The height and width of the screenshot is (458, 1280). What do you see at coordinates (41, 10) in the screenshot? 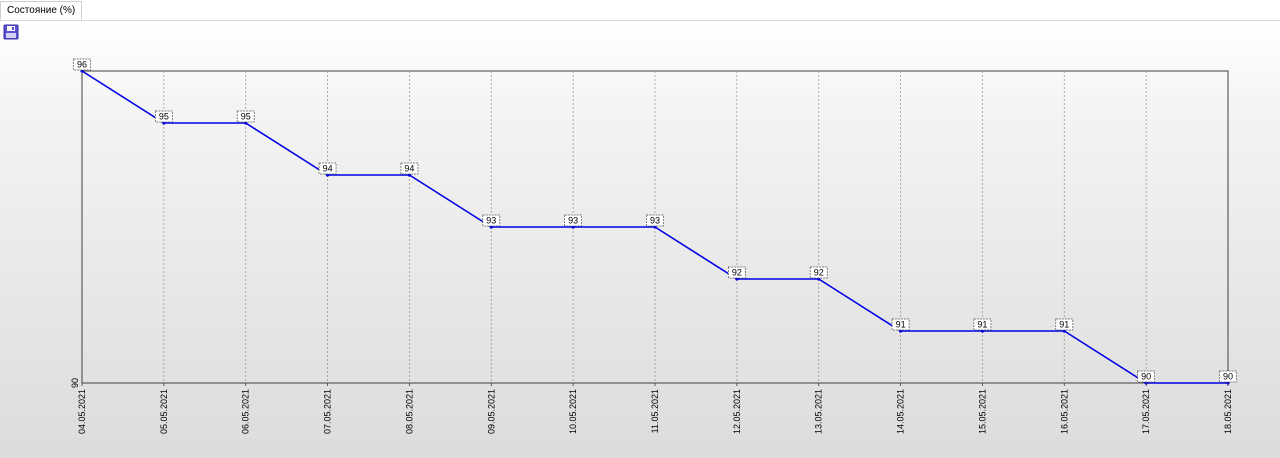
I see `tab-status: Состояние (%)` at bounding box center [41, 10].